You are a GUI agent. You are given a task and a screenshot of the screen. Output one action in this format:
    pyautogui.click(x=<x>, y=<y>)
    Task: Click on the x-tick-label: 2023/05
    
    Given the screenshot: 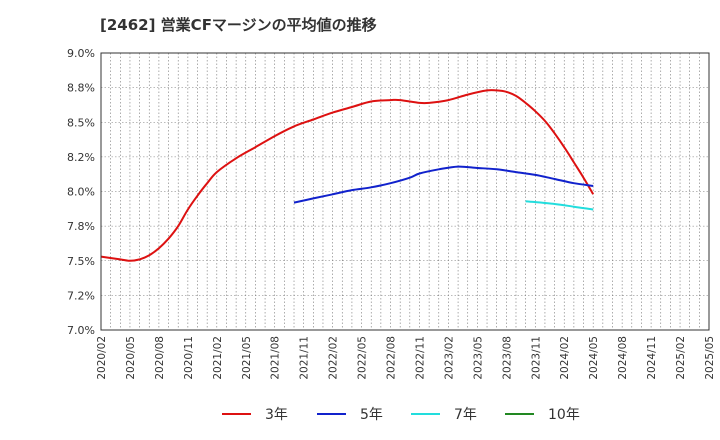 What is the action you would take?
    pyautogui.click(x=478, y=358)
    